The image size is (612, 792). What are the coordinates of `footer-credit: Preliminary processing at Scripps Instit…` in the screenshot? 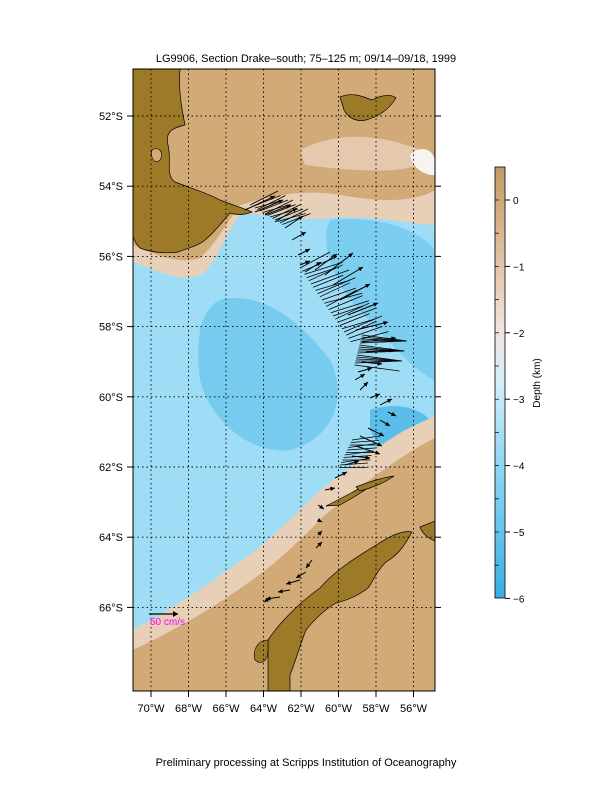 It's located at (306, 763).